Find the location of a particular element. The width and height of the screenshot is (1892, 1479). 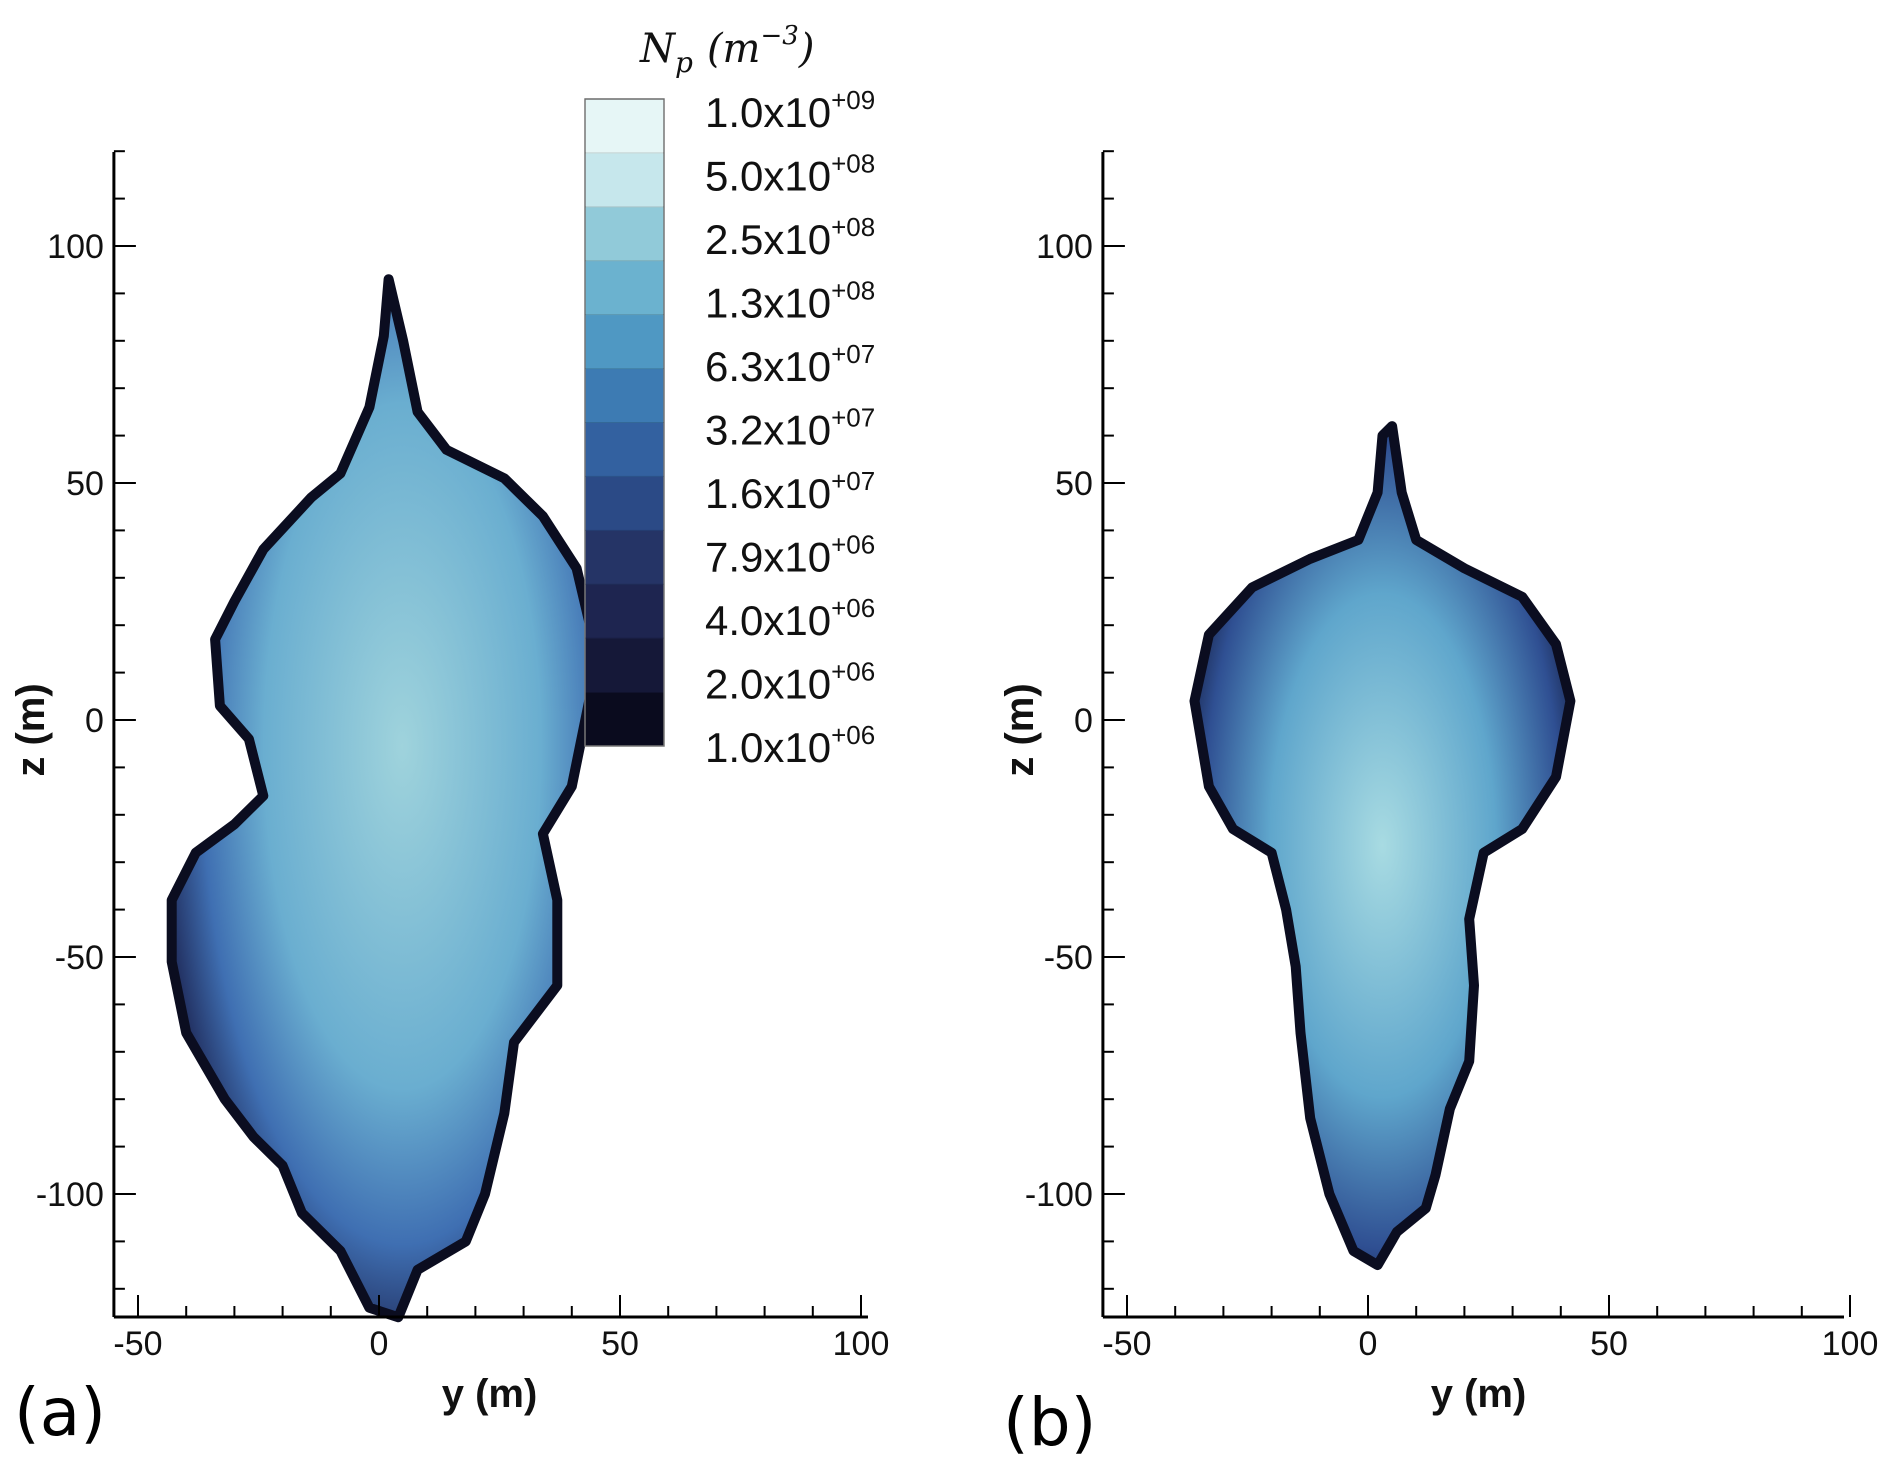

panel-label: (b) is located at coordinates (1049, 1422).